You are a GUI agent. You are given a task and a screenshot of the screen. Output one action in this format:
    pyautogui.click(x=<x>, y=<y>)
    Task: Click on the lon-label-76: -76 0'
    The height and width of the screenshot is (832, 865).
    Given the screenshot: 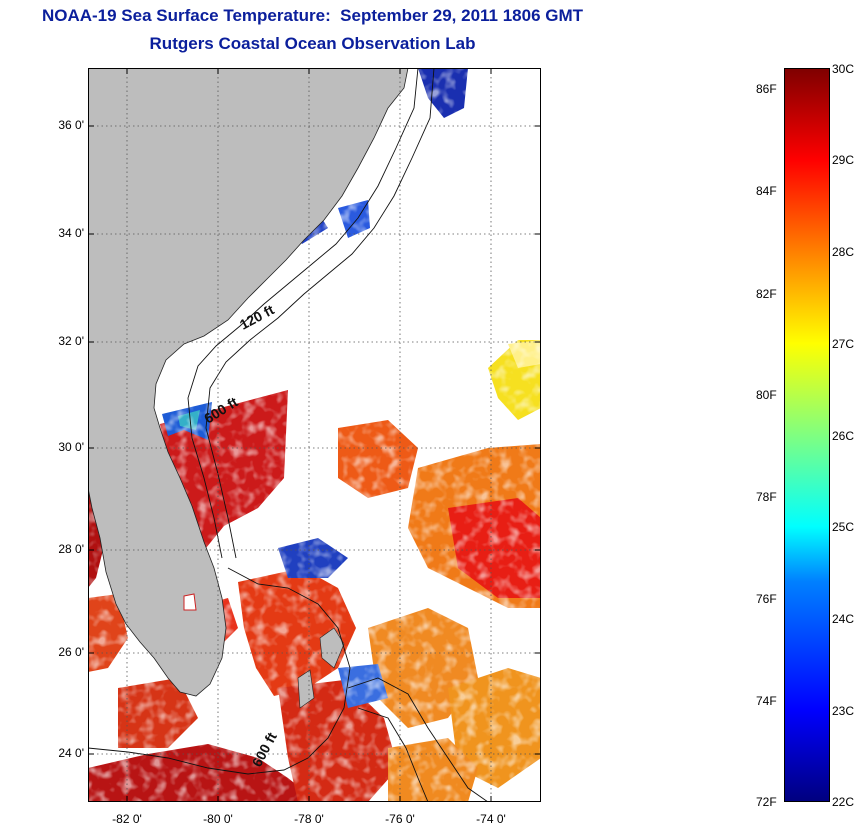 What is the action you would take?
    pyautogui.click(x=400, y=819)
    